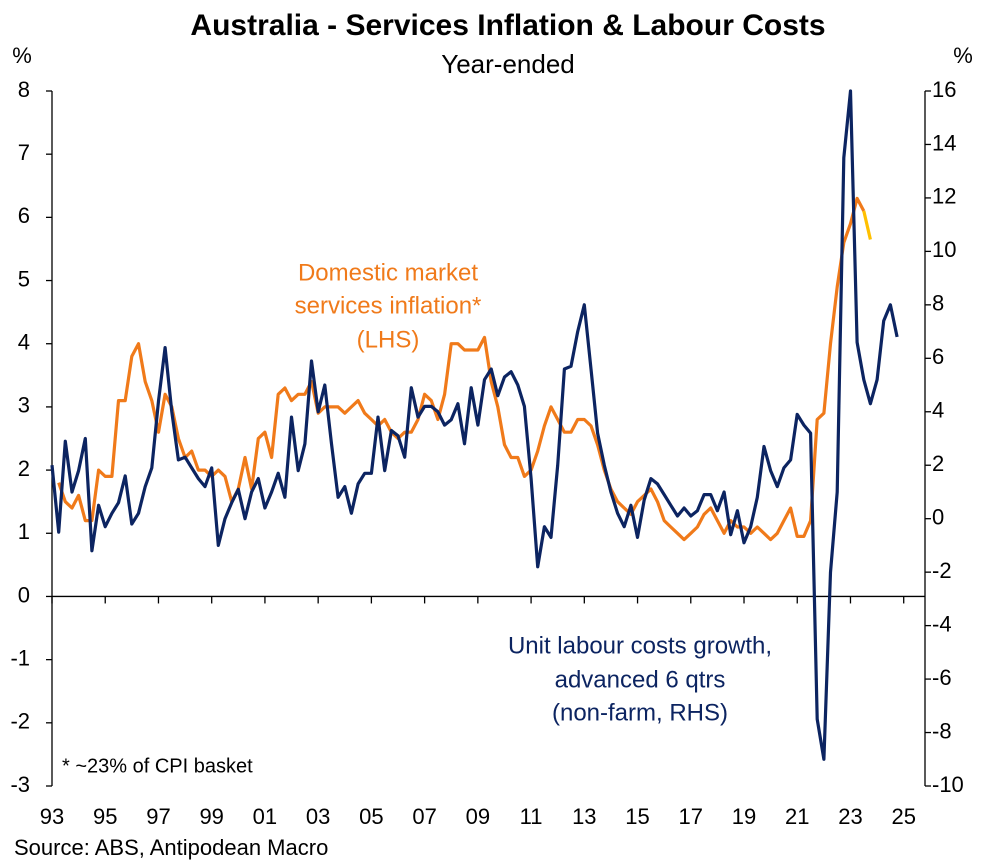  What do you see at coordinates (20, 721) in the screenshot?
I see `y-tick-label: -2` at bounding box center [20, 721].